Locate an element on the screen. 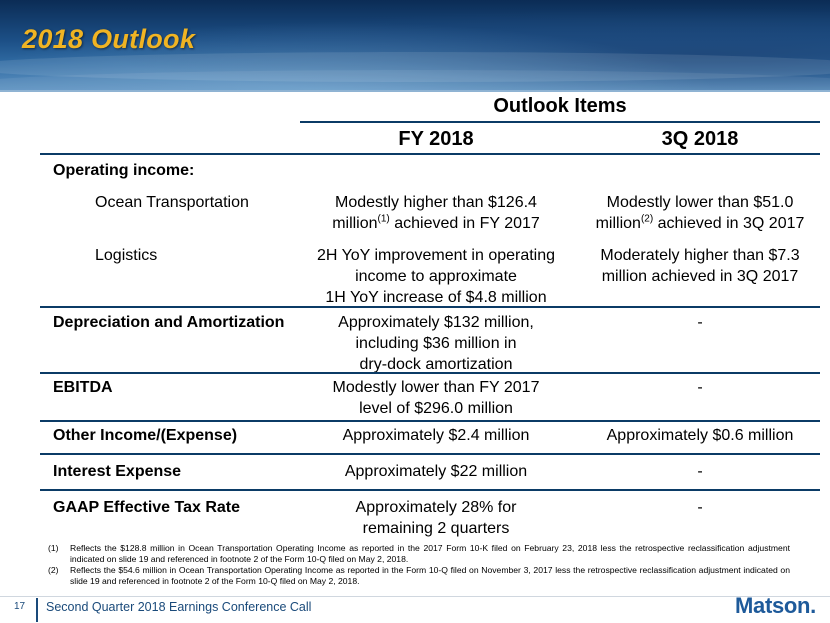 The height and width of the screenshot is (623, 830). matson-logo: Matson. is located at coordinates (775, 605).